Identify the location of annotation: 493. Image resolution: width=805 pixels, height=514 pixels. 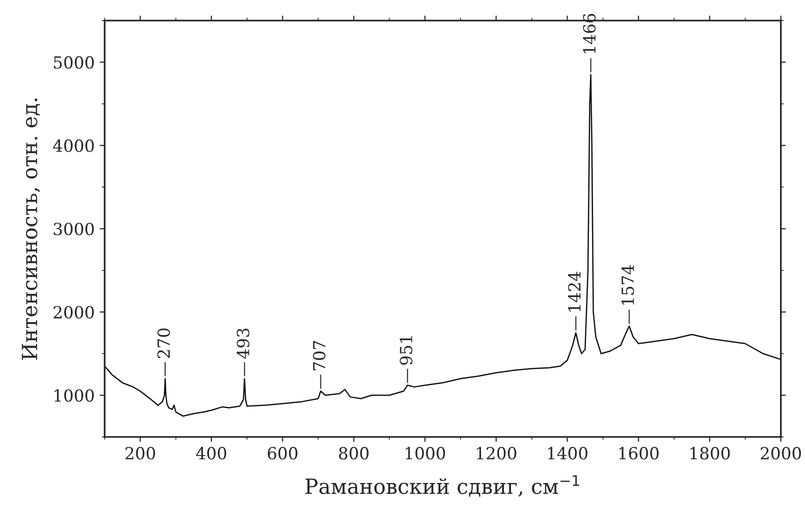
(243, 343).